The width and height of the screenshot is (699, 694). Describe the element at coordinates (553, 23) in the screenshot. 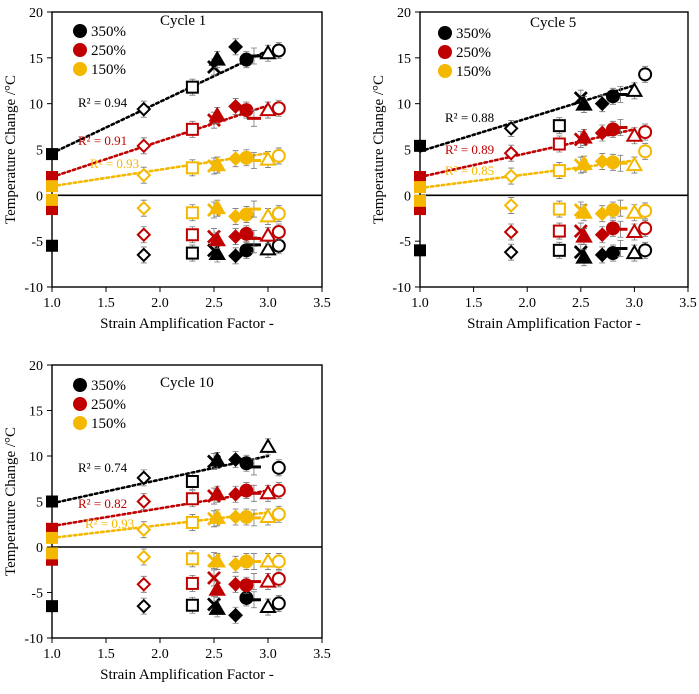

I see `chart-title: Cycle 5` at that location.